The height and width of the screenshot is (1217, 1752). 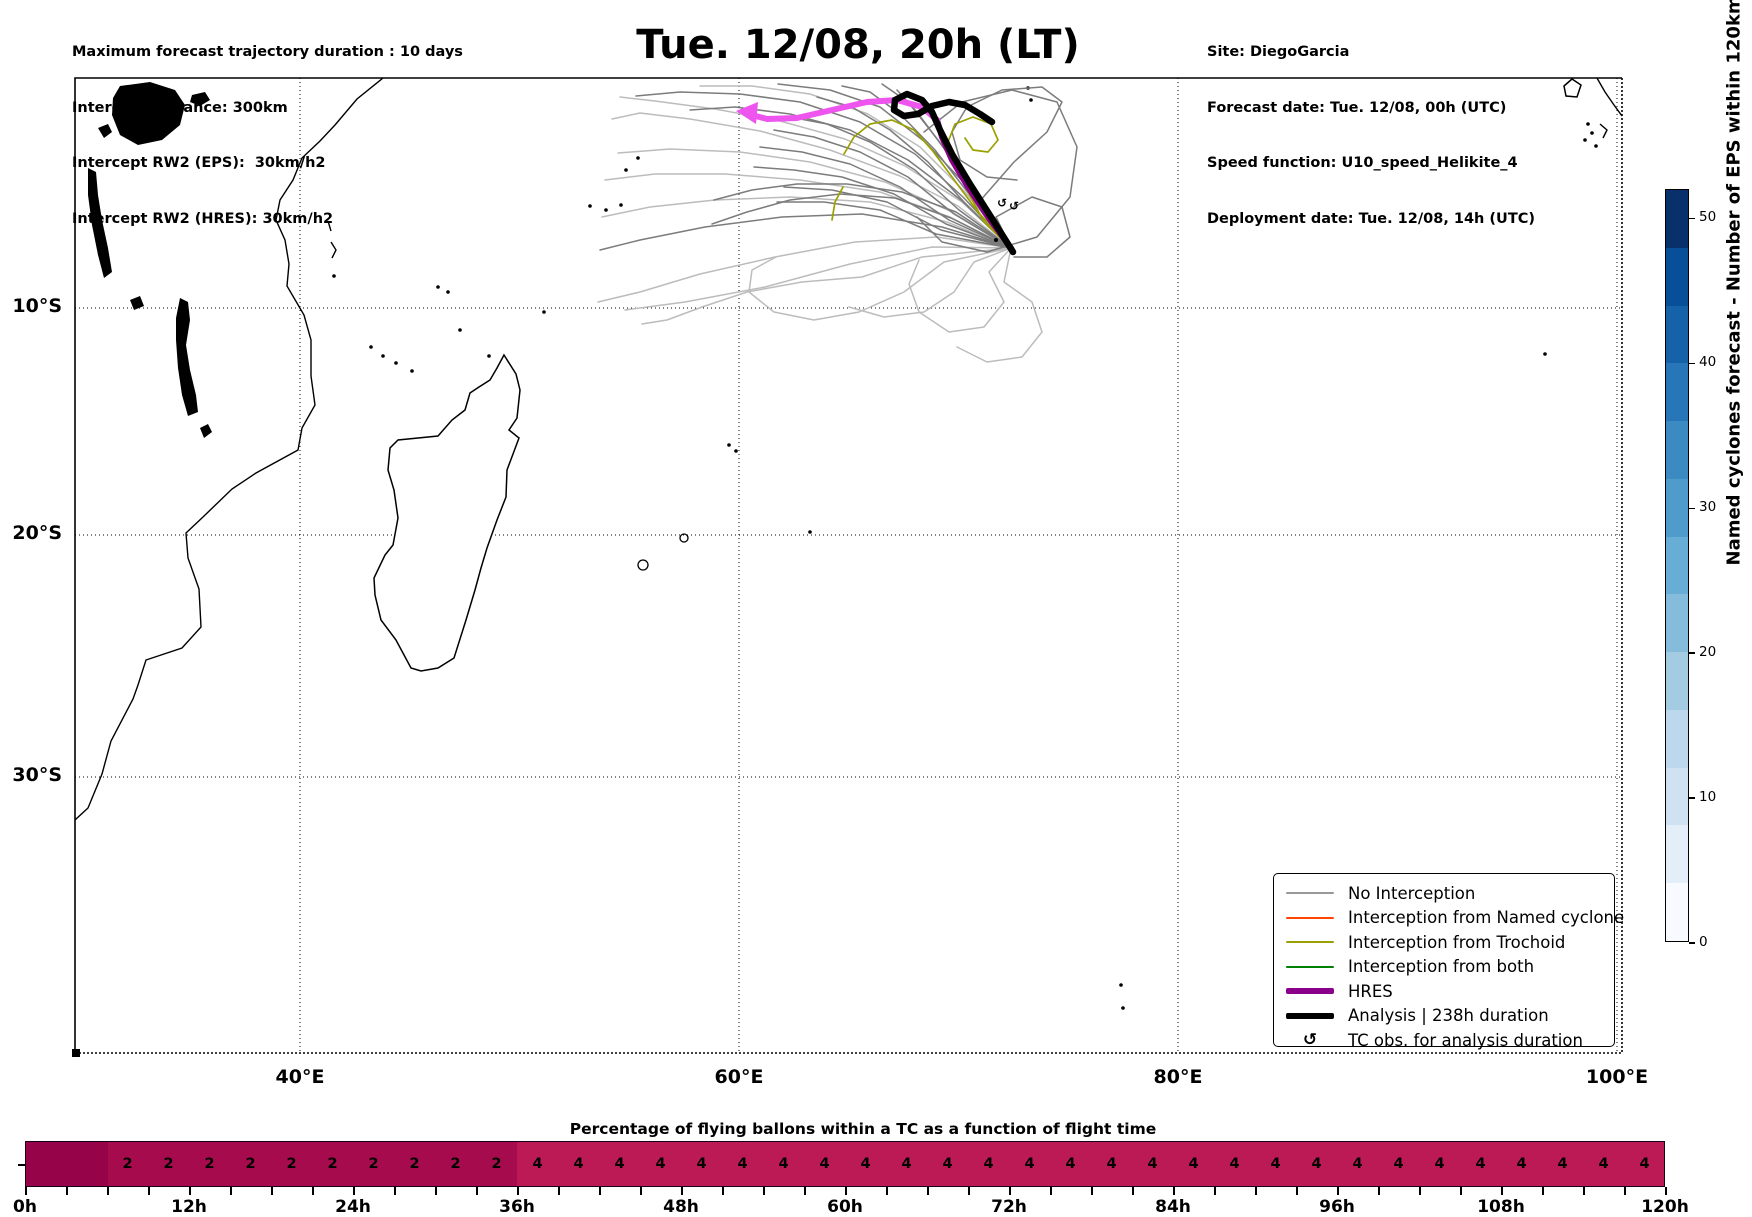 What do you see at coordinates (1445, 991) in the screenshot?
I see `legend-item: HRES` at bounding box center [1445, 991].